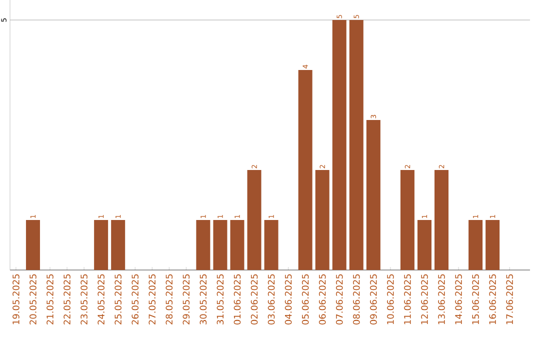 This screenshot has width=540, height=340. What do you see at coordinates (288, 299) in the screenshot?
I see `x-tick-label: 04.06.2025` at bounding box center [288, 299].